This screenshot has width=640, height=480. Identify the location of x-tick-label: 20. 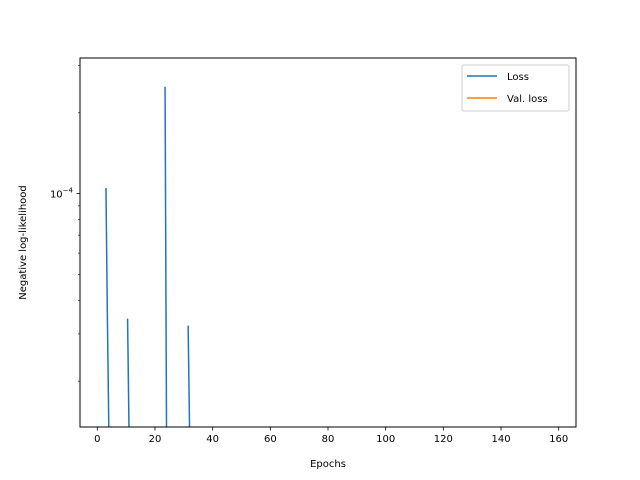
(155, 439).